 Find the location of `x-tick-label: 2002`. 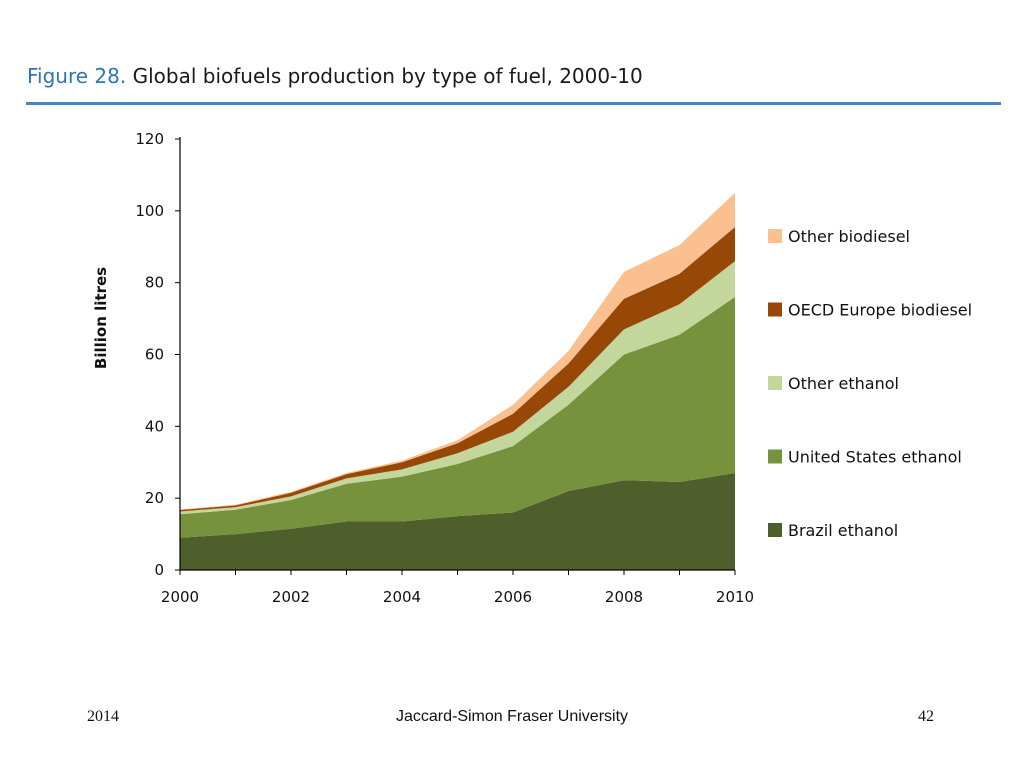

x-tick-label: 2002 is located at coordinates (291, 597).